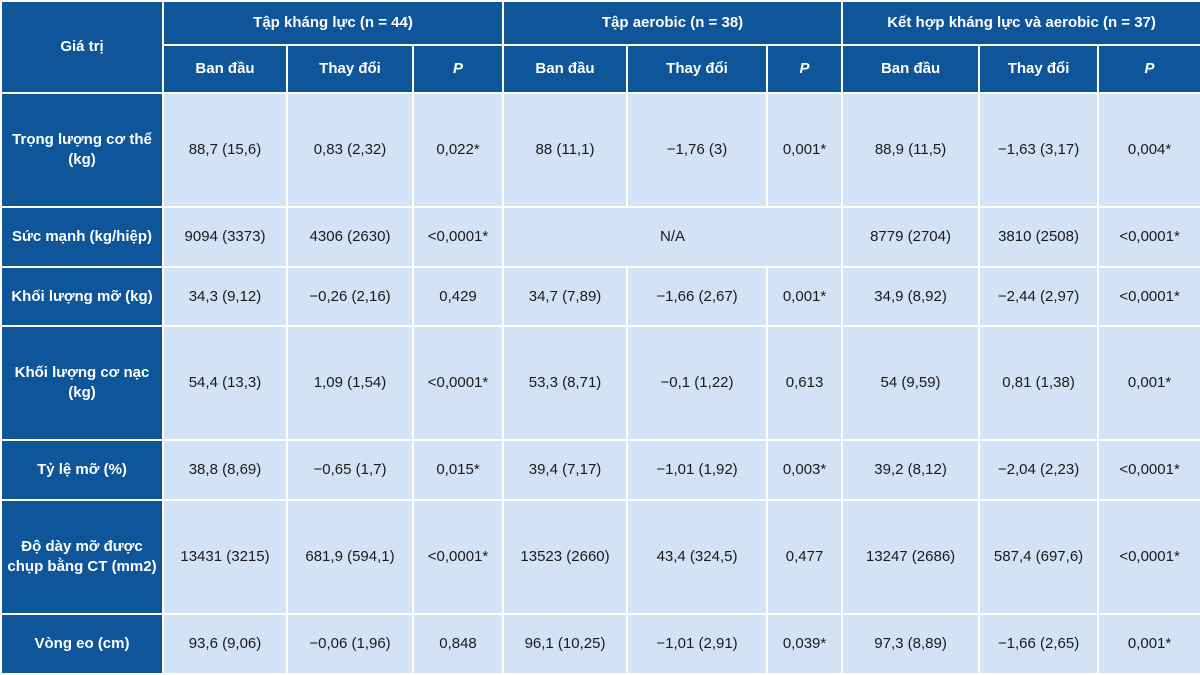  Describe the element at coordinates (350, 644) in the screenshot. I see `table-cell: −0,06 (1,96)` at that location.